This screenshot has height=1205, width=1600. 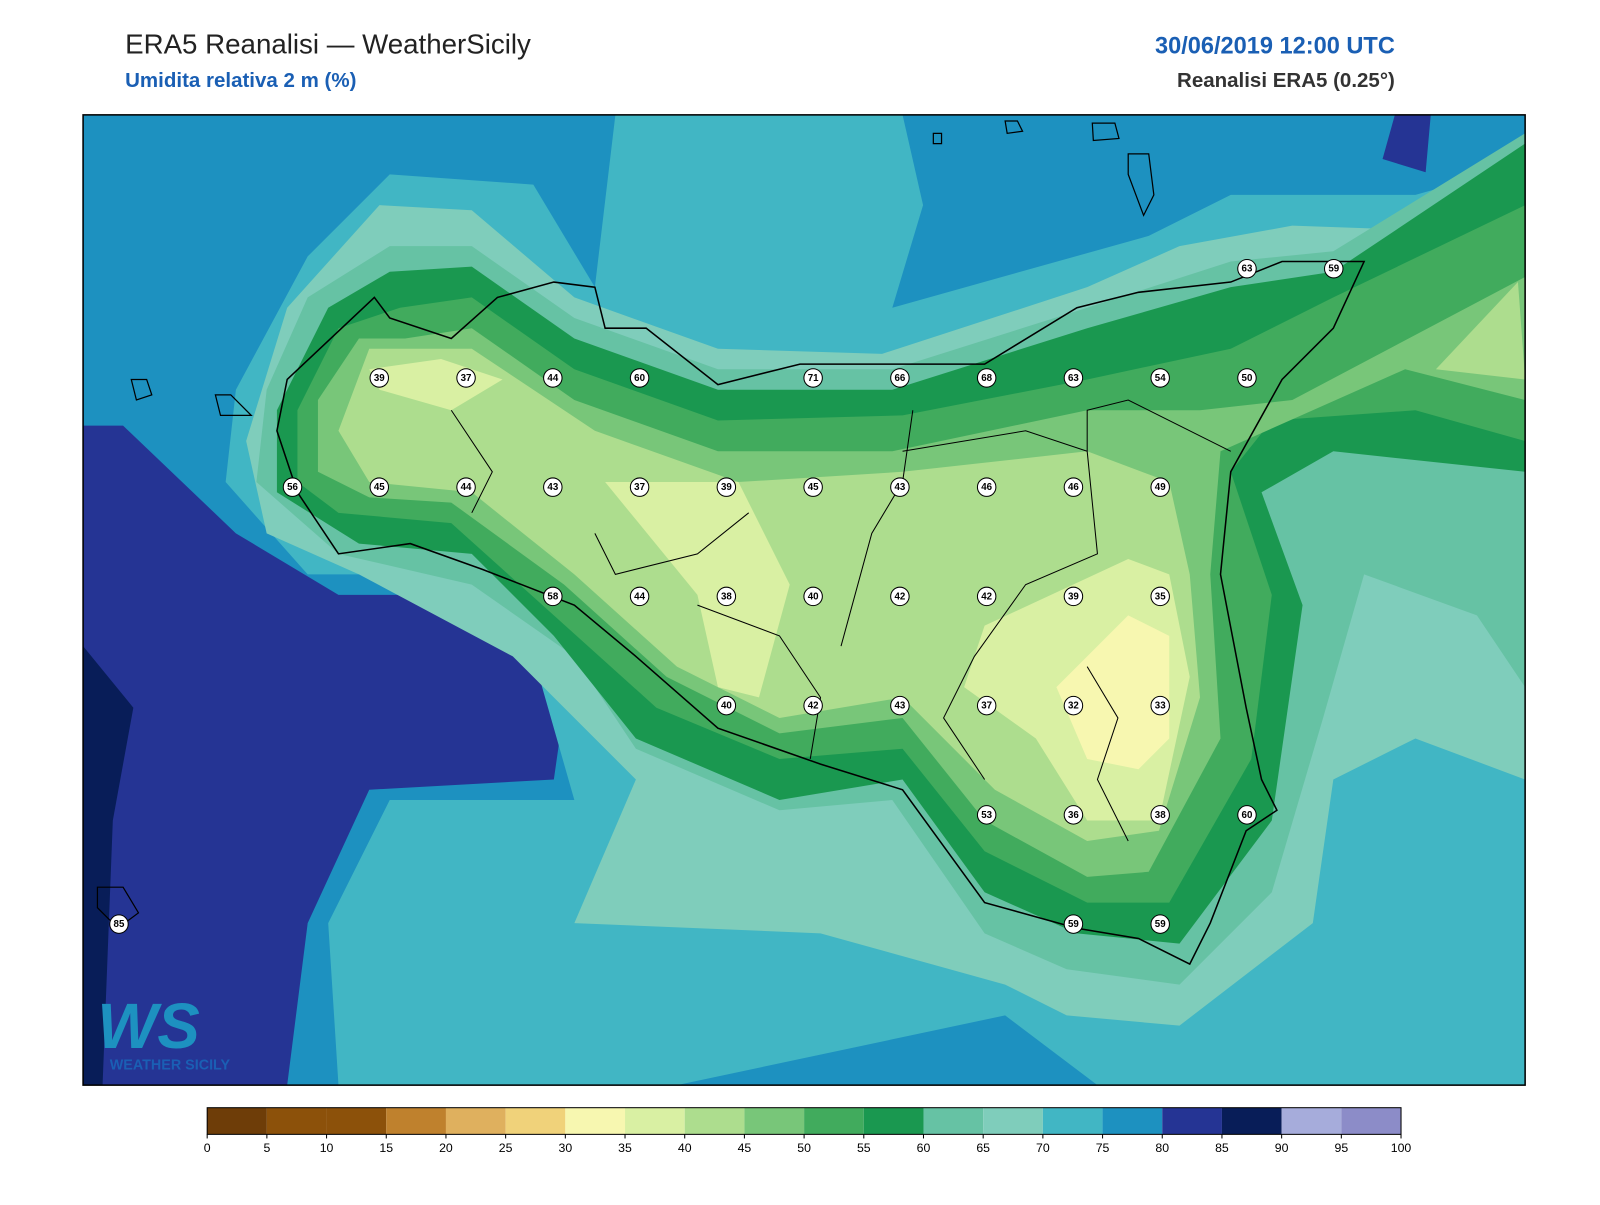 I want to click on colorbar-tick-label: 65, so click(x=983, y=1148).